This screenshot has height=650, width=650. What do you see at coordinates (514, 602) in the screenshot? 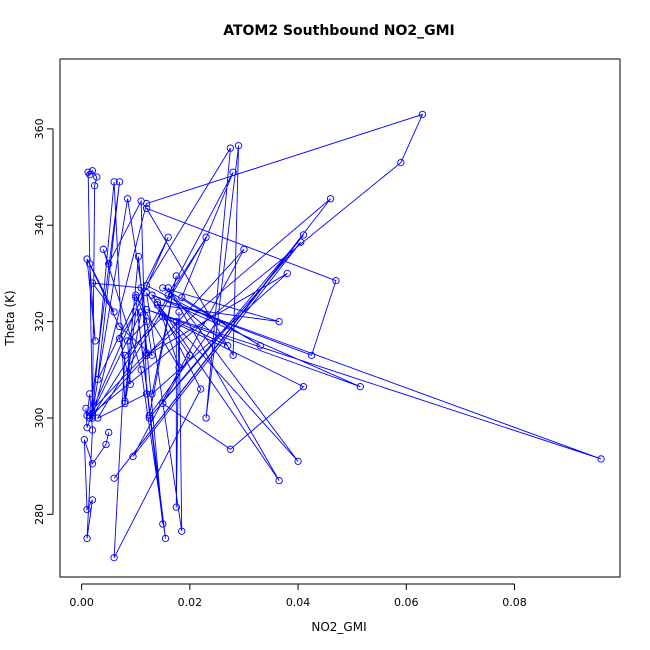
I see `x-tick-label: 0.08` at bounding box center [514, 602].